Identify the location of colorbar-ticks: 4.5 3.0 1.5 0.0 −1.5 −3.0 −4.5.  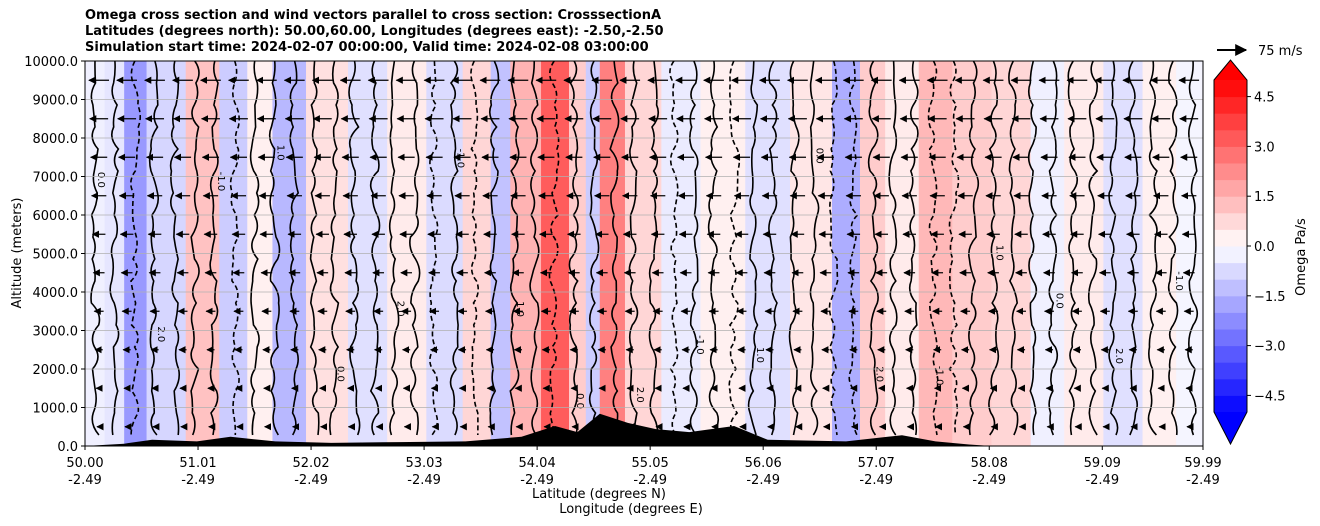
(1266, 247).